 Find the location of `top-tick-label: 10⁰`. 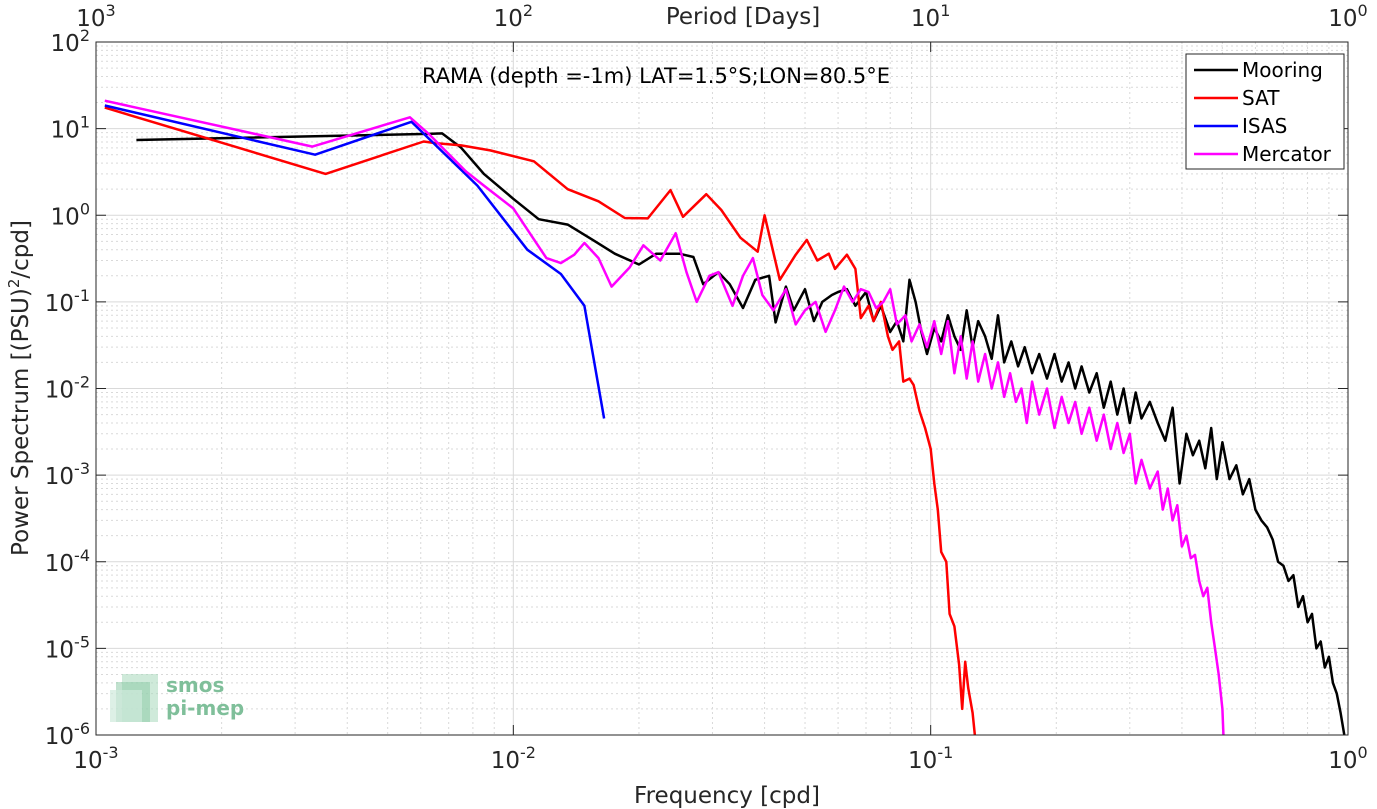

top-tick-label: 10⁰ is located at coordinates (1347, 16).